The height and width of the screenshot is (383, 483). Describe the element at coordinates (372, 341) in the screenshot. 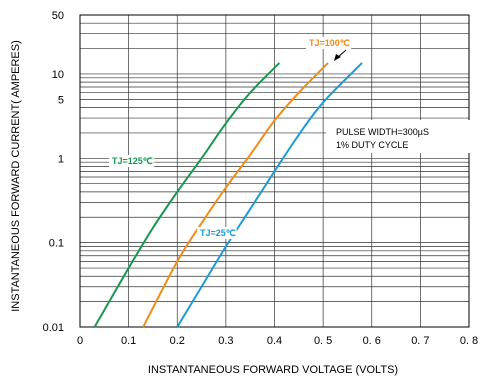

I see `x-tick-label: 0. 6` at that location.